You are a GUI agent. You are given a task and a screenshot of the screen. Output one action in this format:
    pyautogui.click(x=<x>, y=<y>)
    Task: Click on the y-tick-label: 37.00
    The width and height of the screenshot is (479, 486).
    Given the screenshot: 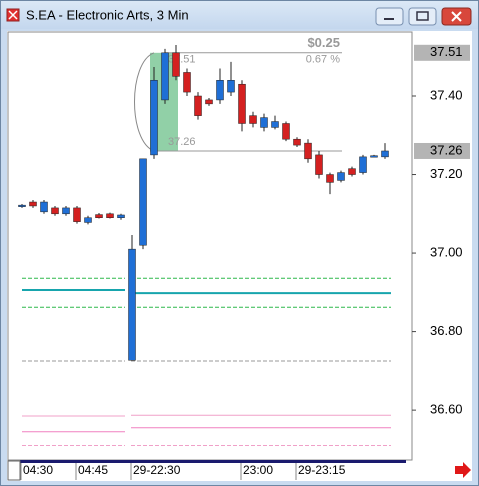 What is the action you would take?
    pyautogui.click(x=446, y=252)
    